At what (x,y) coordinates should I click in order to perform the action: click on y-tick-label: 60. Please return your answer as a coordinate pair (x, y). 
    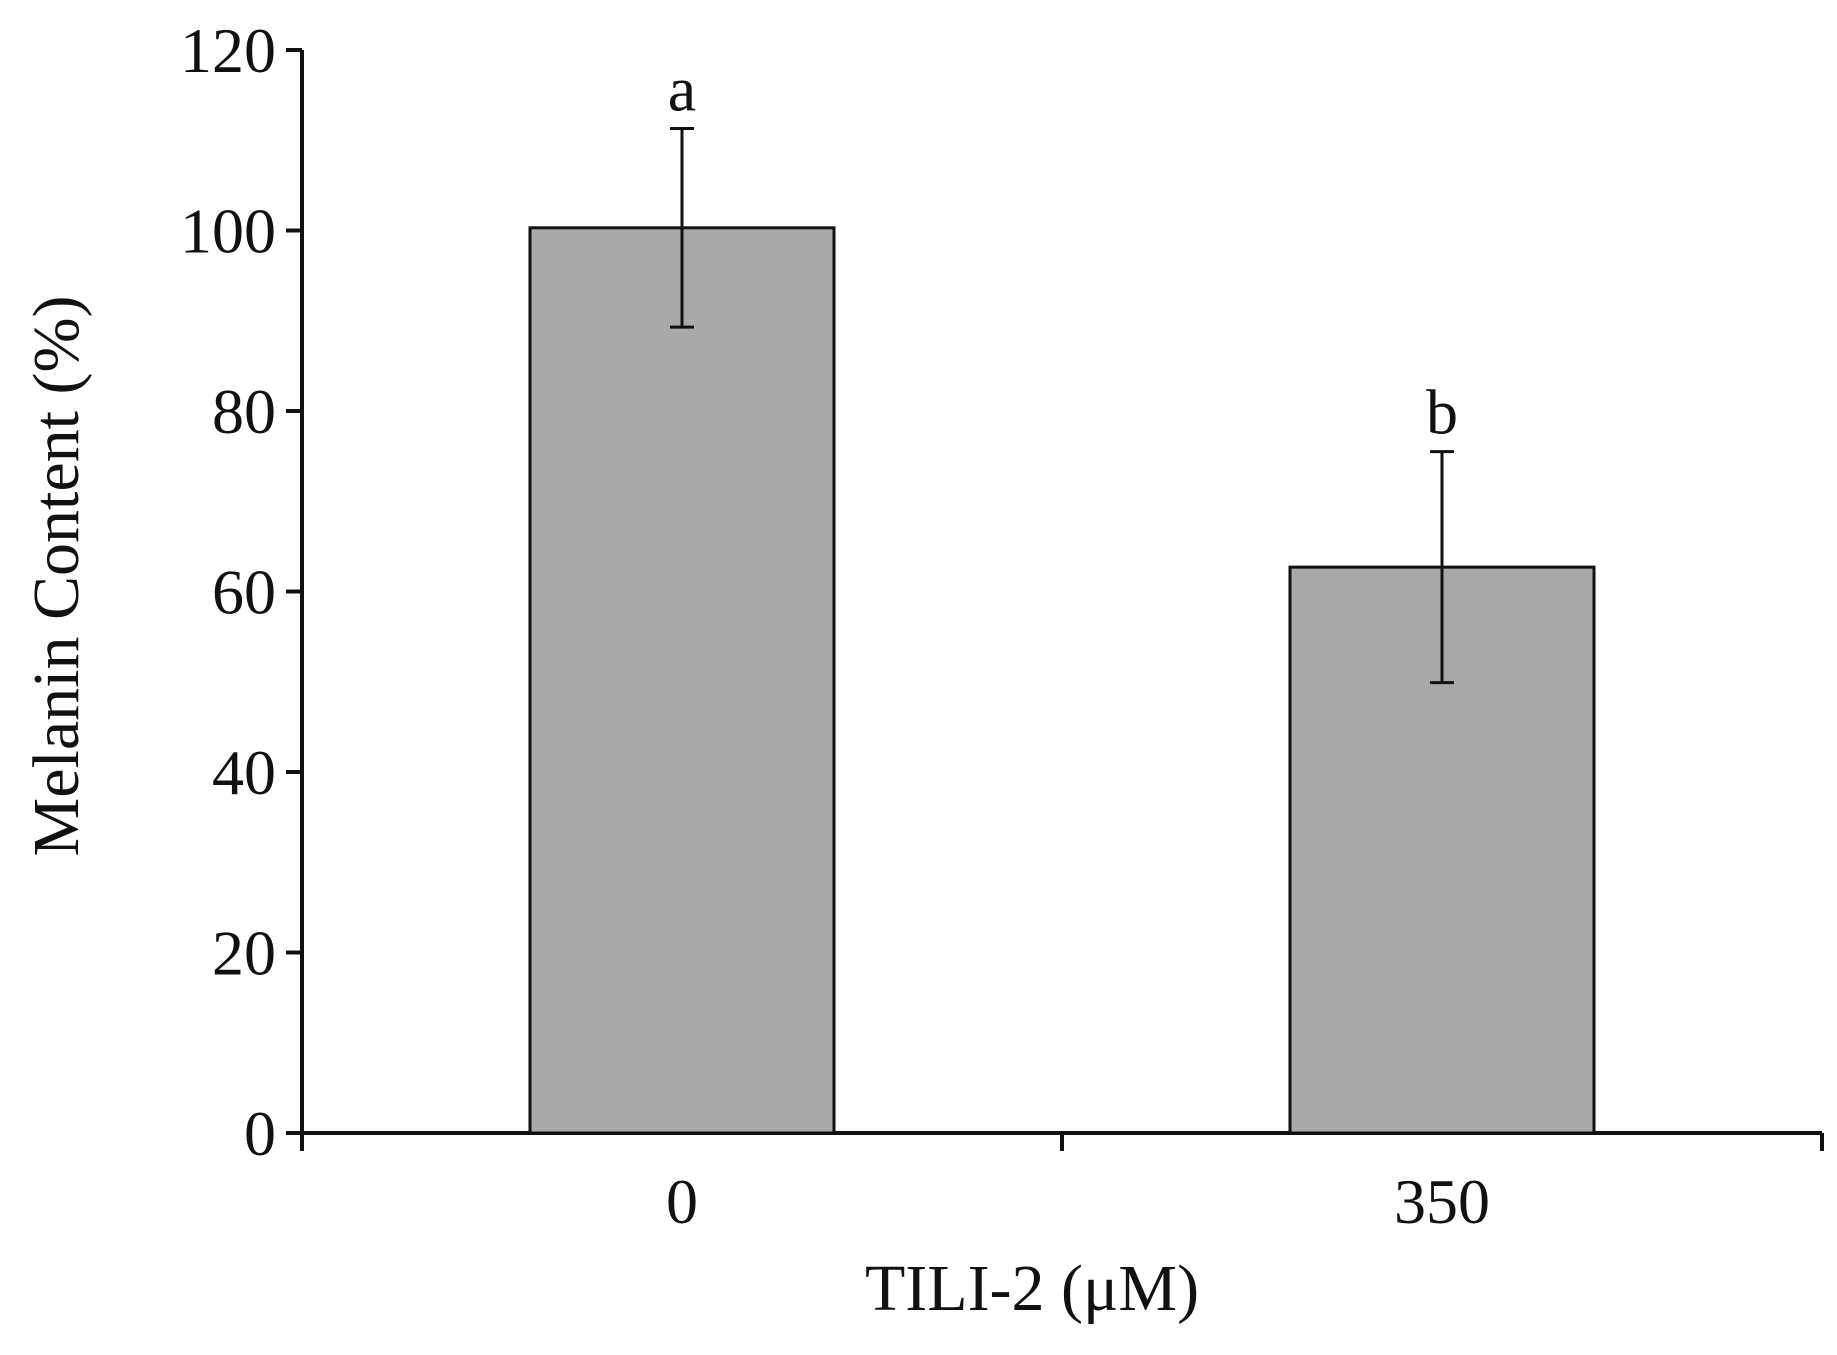
    Looking at the image, I should click on (244, 592).